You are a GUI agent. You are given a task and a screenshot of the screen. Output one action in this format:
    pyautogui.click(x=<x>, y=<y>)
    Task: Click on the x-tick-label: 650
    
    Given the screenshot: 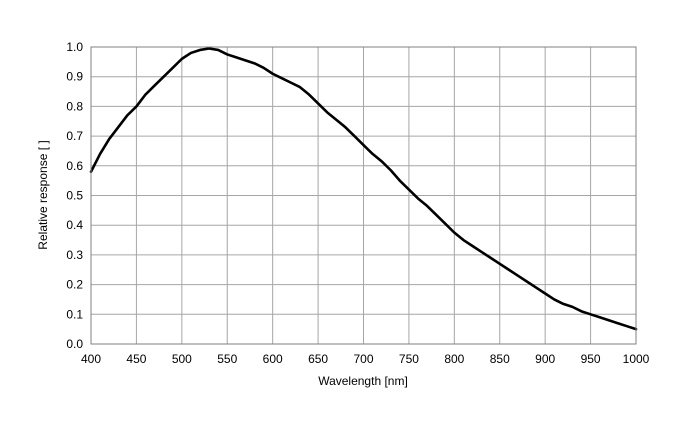 What is the action you would take?
    pyautogui.click(x=318, y=359)
    